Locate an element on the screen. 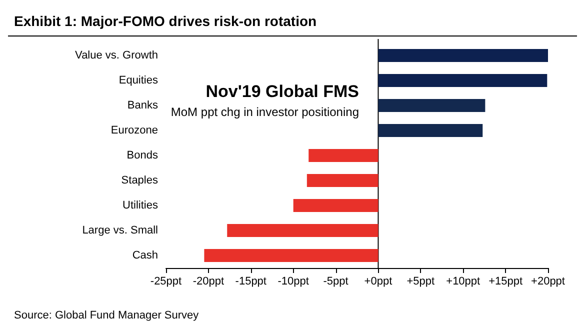 This screenshot has width=585, height=332. x-tick-label: +0ppt is located at coordinates (378, 282).